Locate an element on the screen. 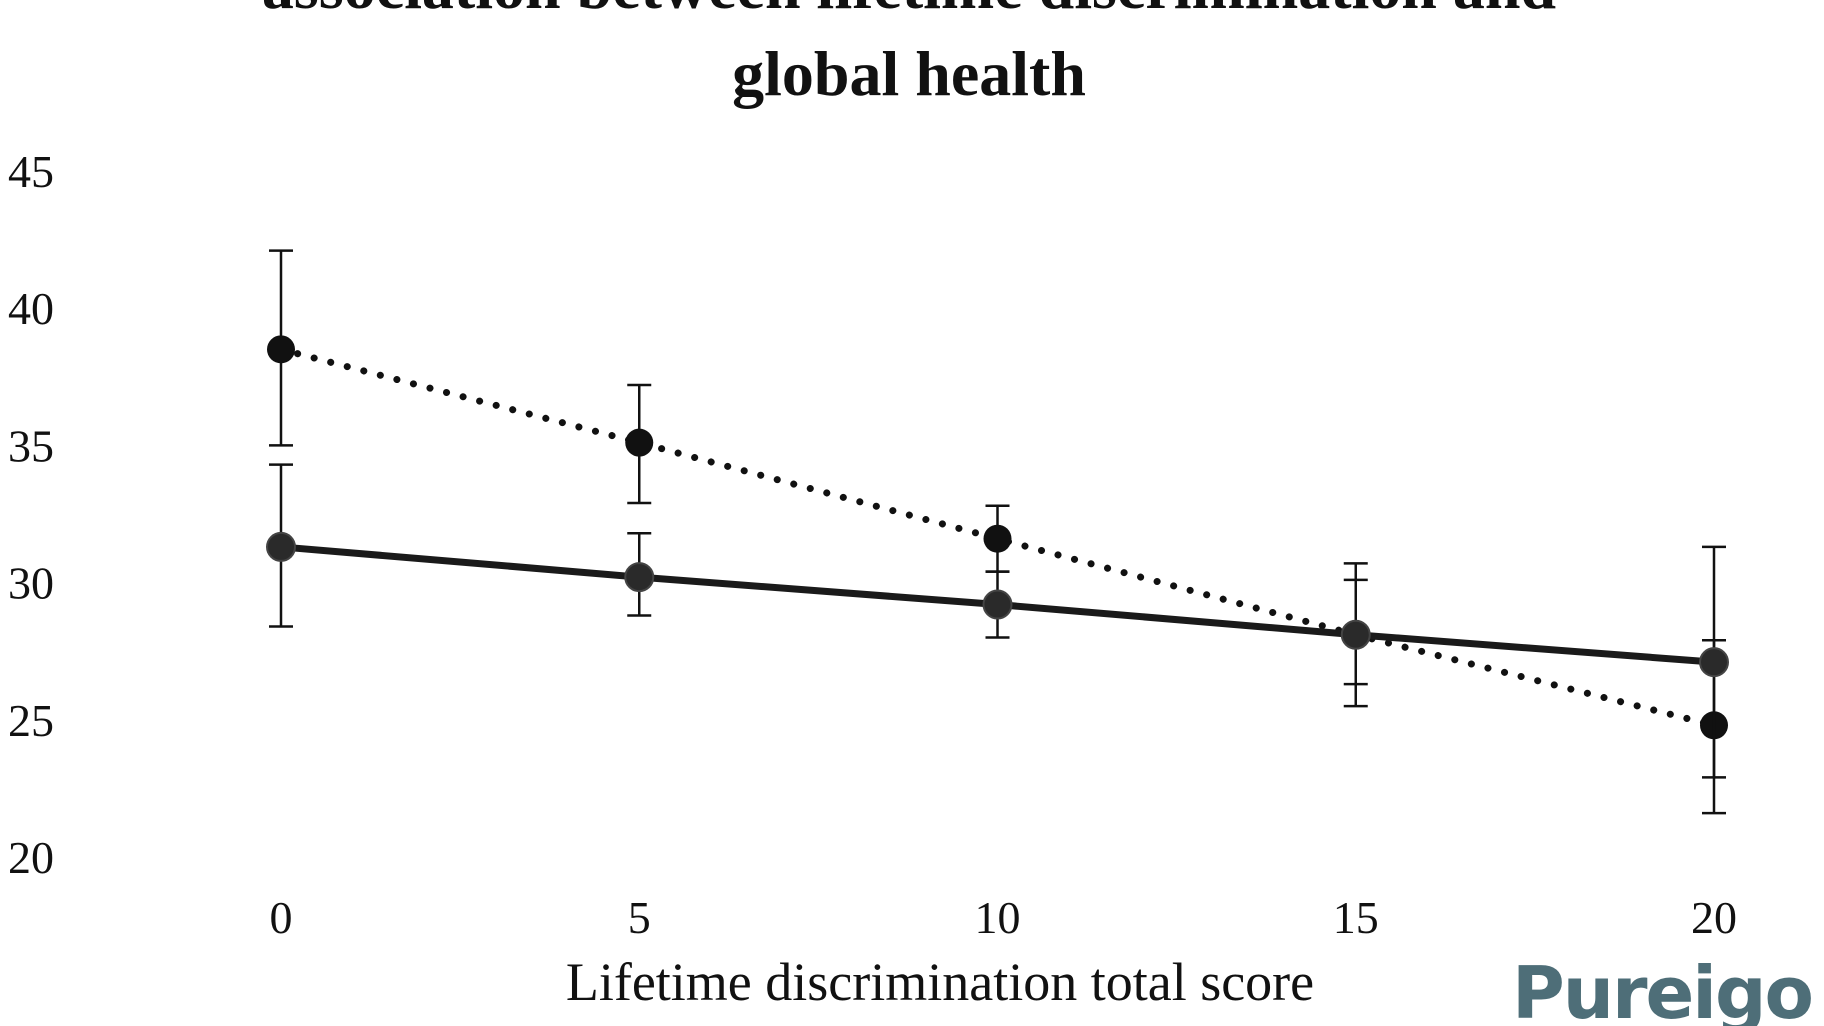 This screenshot has height=1026, width=1824. x-tick-label: 20 is located at coordinates (1714, 917).